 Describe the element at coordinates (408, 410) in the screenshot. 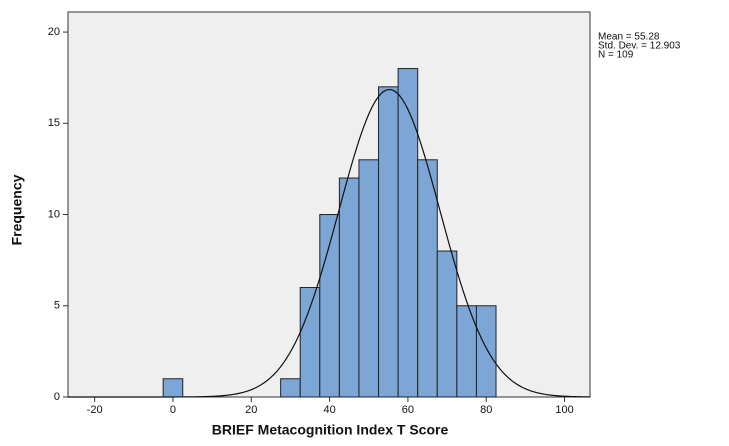

I see `x-tick-label: 60` at that location.